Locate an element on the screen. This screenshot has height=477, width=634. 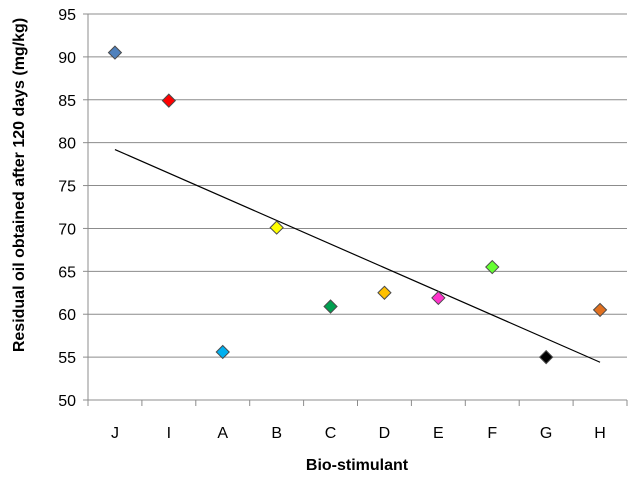
x-tick-label: B is located at coordinates (276, 433).